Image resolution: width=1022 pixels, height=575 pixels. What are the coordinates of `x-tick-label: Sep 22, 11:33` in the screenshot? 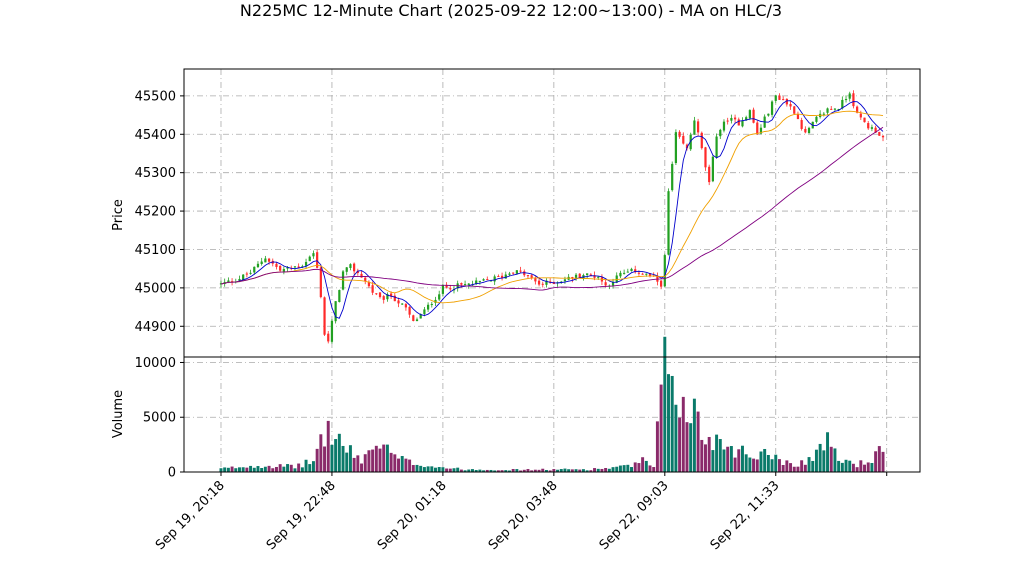 It's located at (745, 515).